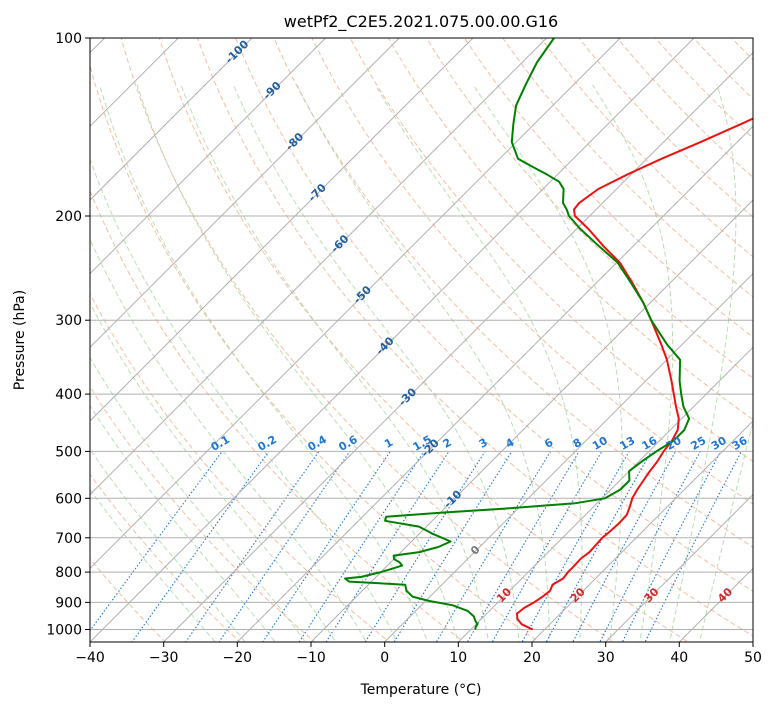 The height and width of the screenshot is (708, 775). Describe the element at coordinates (68, 499) in the screenshot. I see `y-tick-label: 600` at that location.